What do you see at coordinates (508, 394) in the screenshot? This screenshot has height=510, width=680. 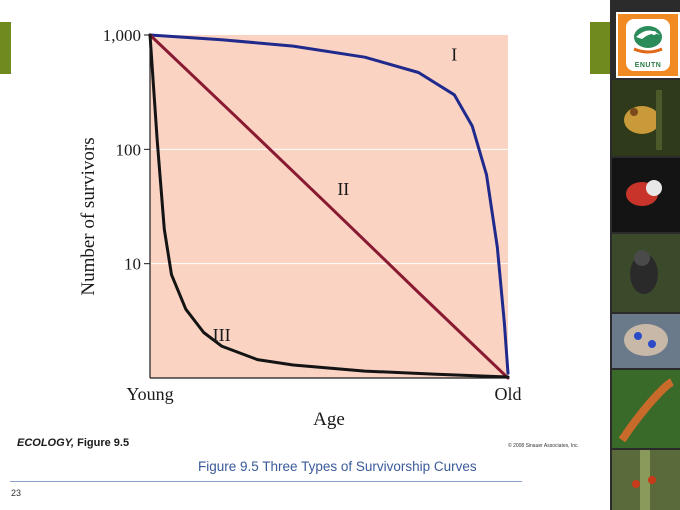 I see `x-tick-label: Old` at bounding box center [508, 394].